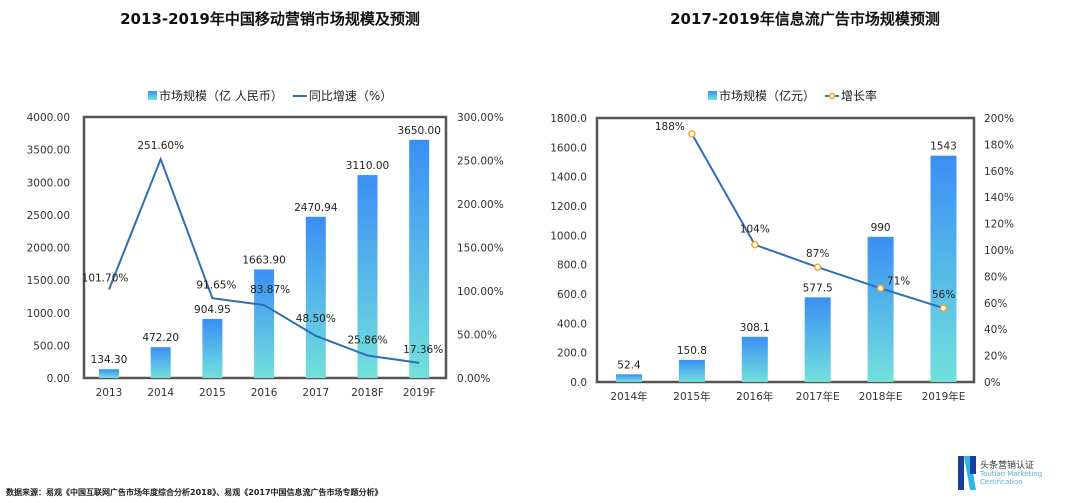 Image resolution: width=1080 pixels, height=503 pixels. I want to click on line-value-label: 251.60%, so click(160, 146).